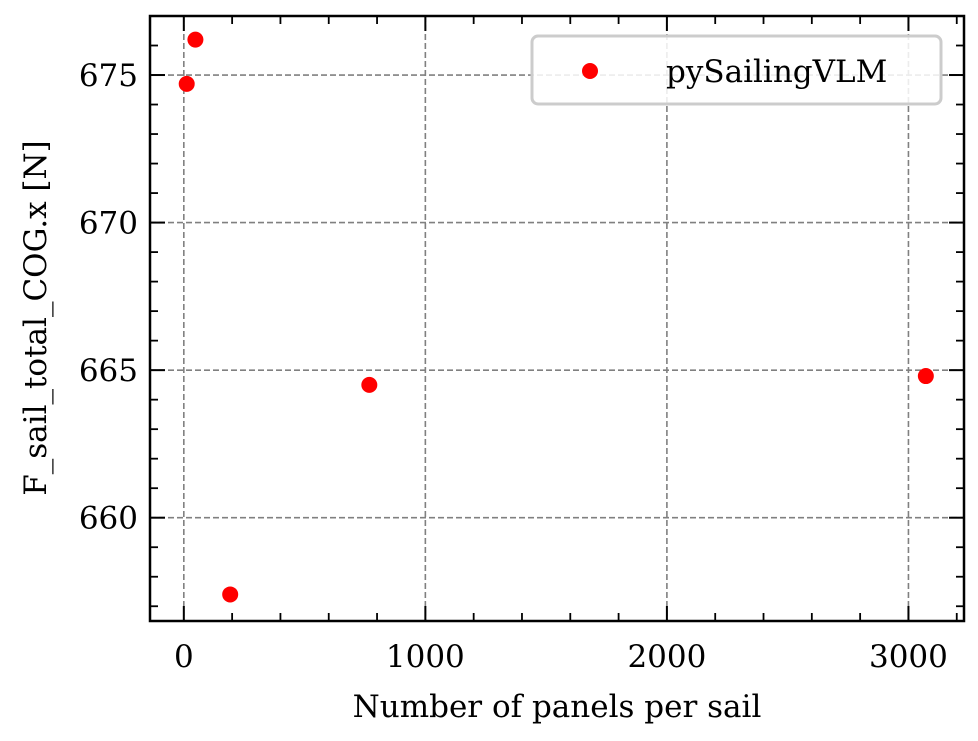 The width and height of the screenshot is (978, 741). I want to click on y-tick-label: 675, so click(108, 76).